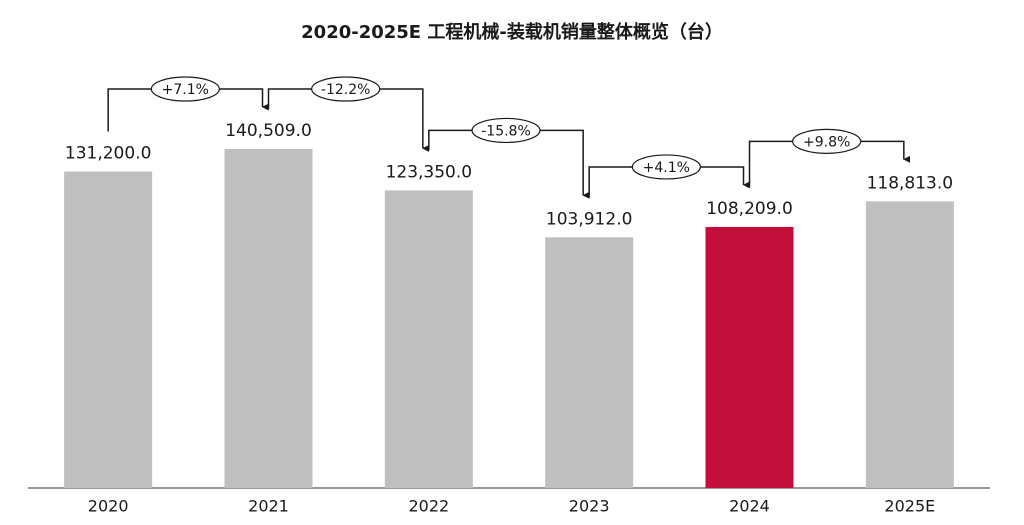 The height and width of the screenshot is (525, 1024). Describe the element at coordinates (749, 209) in the screenshot. I see `value-label: 108,209.0` at that location.